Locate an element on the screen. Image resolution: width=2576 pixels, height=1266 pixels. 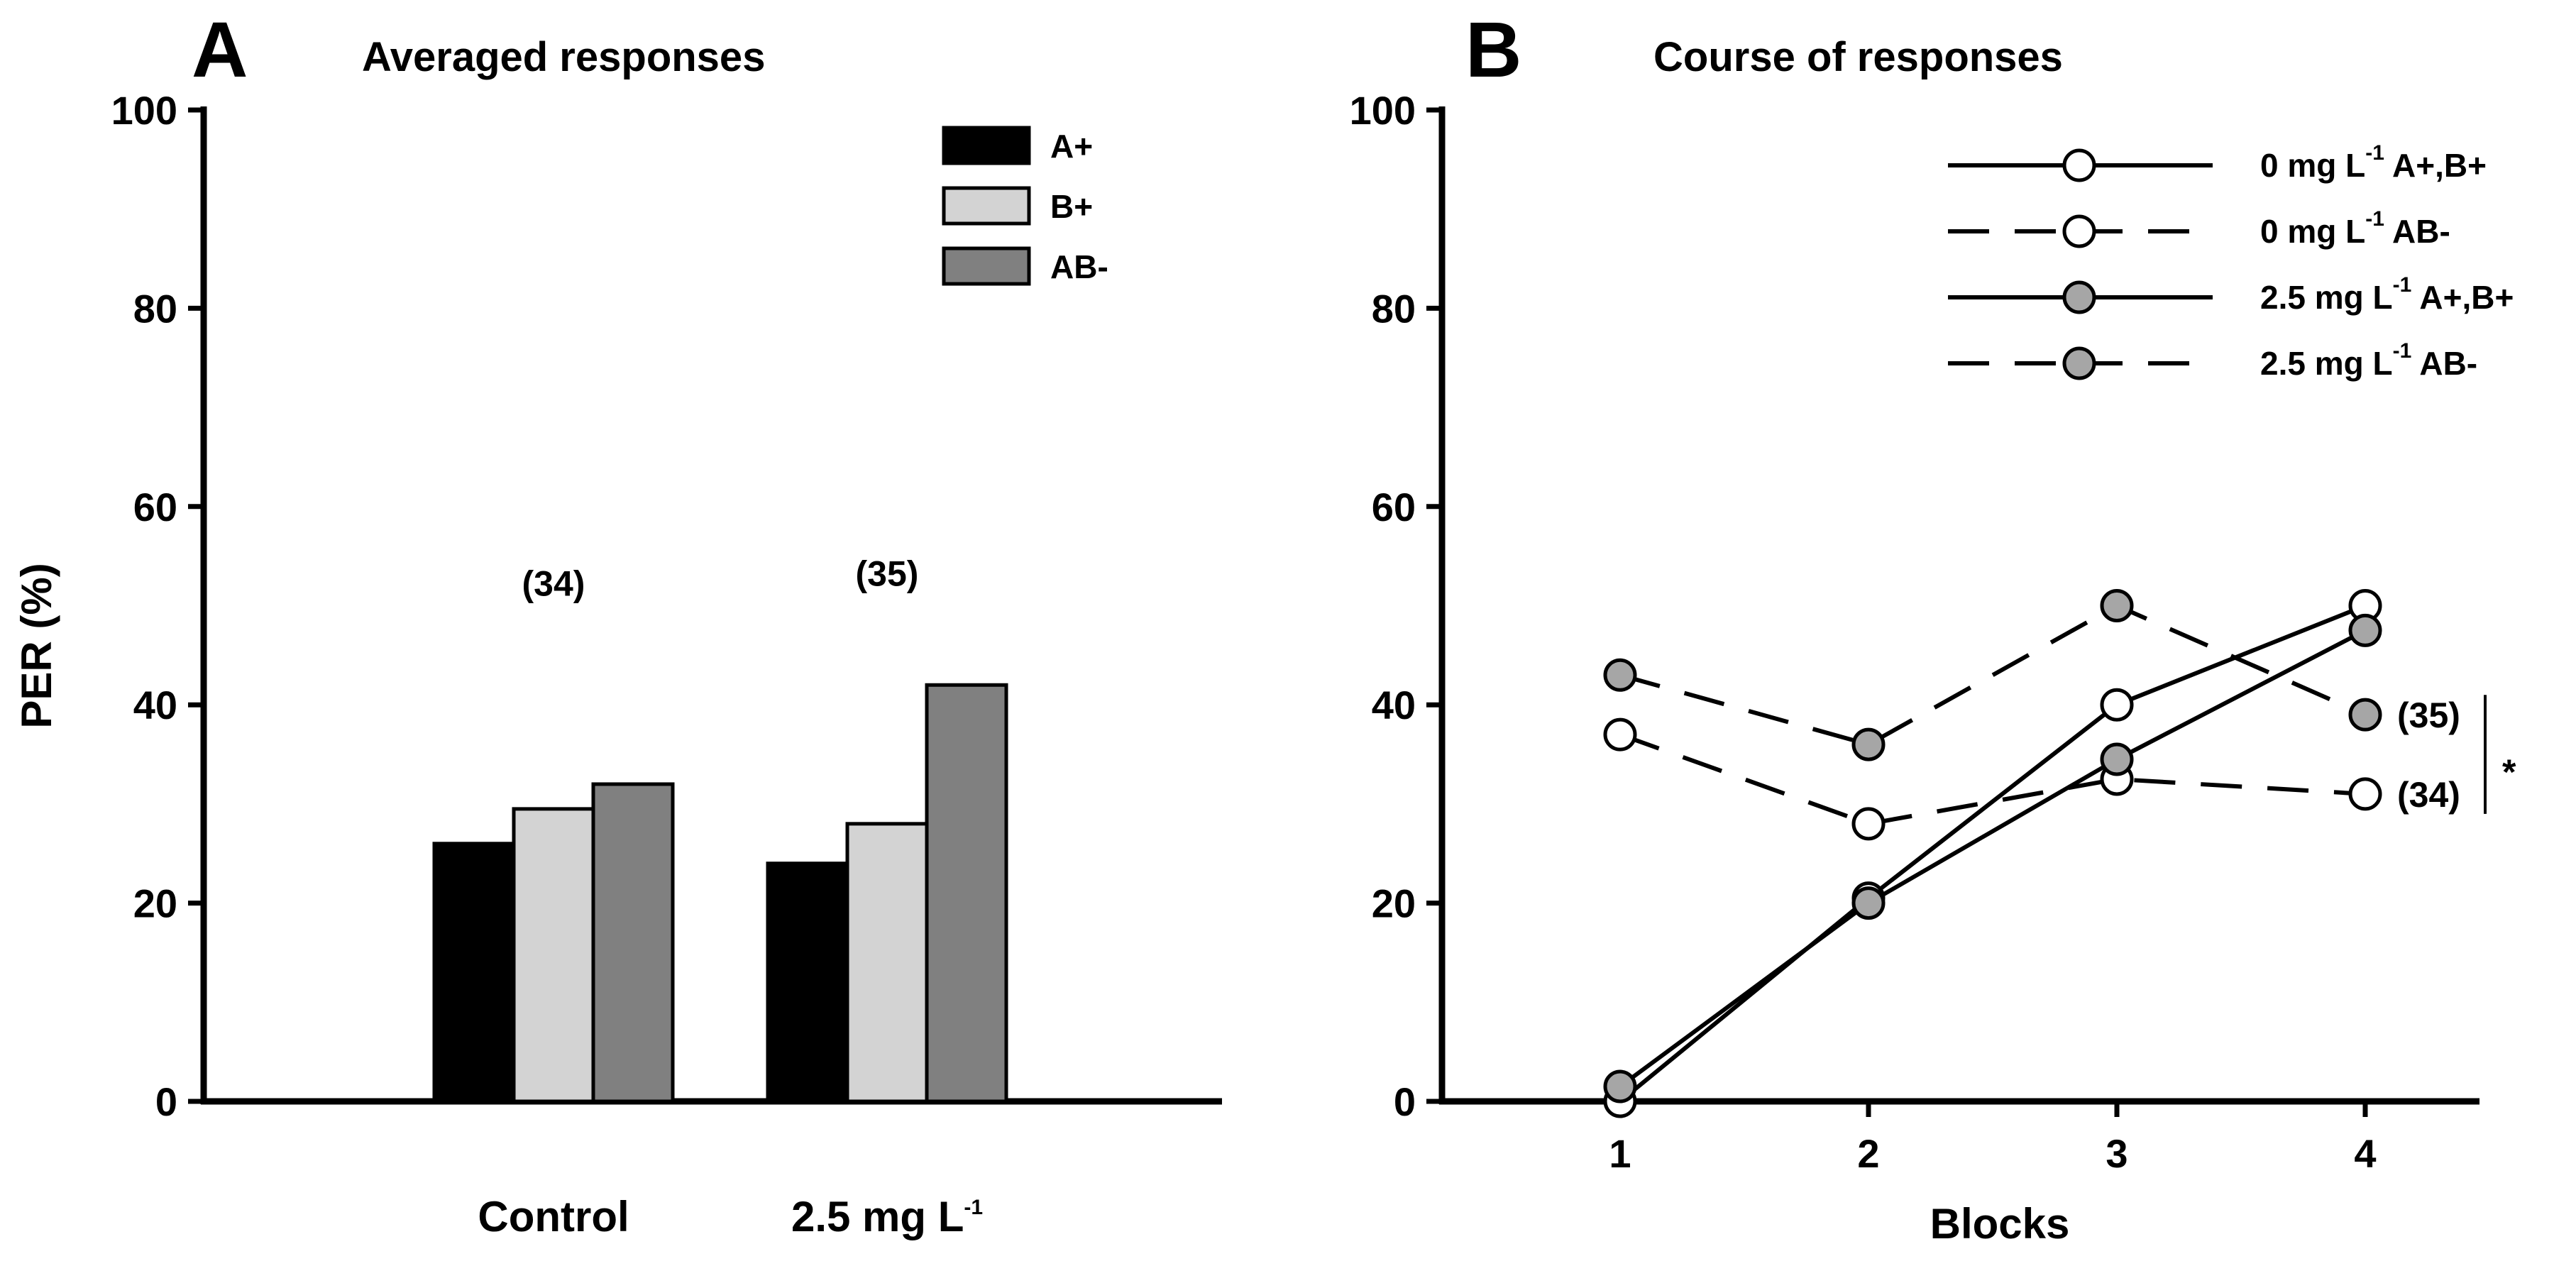
panel-a-y-tick-label: 100 is located at coordinates (144, 110).